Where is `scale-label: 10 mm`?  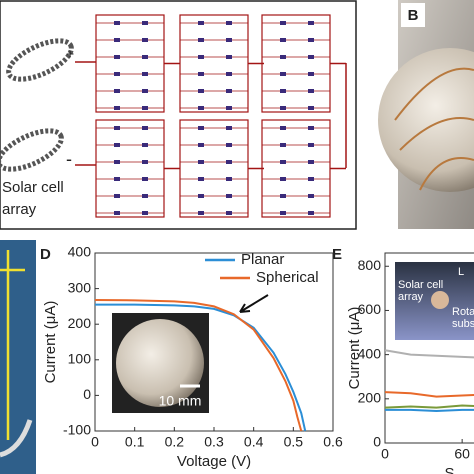
scale-label: 10 mm is located at coordinates (180, 401).